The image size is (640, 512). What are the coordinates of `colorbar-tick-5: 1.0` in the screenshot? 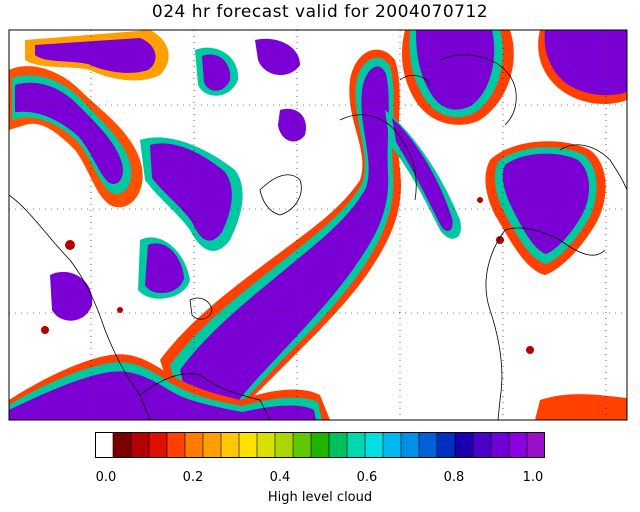 It's located at (533, 477).